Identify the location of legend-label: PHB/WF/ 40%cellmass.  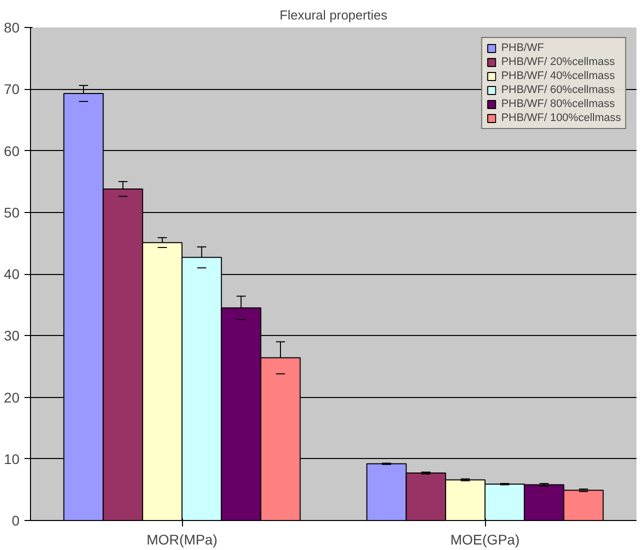
(558, 76).